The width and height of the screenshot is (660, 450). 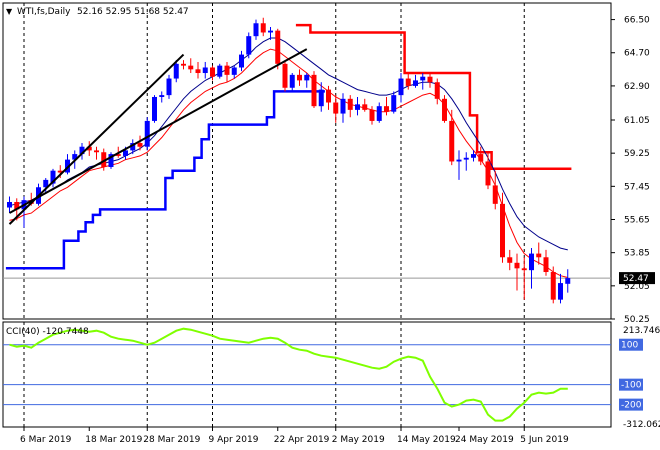 I want to click on cci-y-tick-label: -100, so click(x=631, y=386).